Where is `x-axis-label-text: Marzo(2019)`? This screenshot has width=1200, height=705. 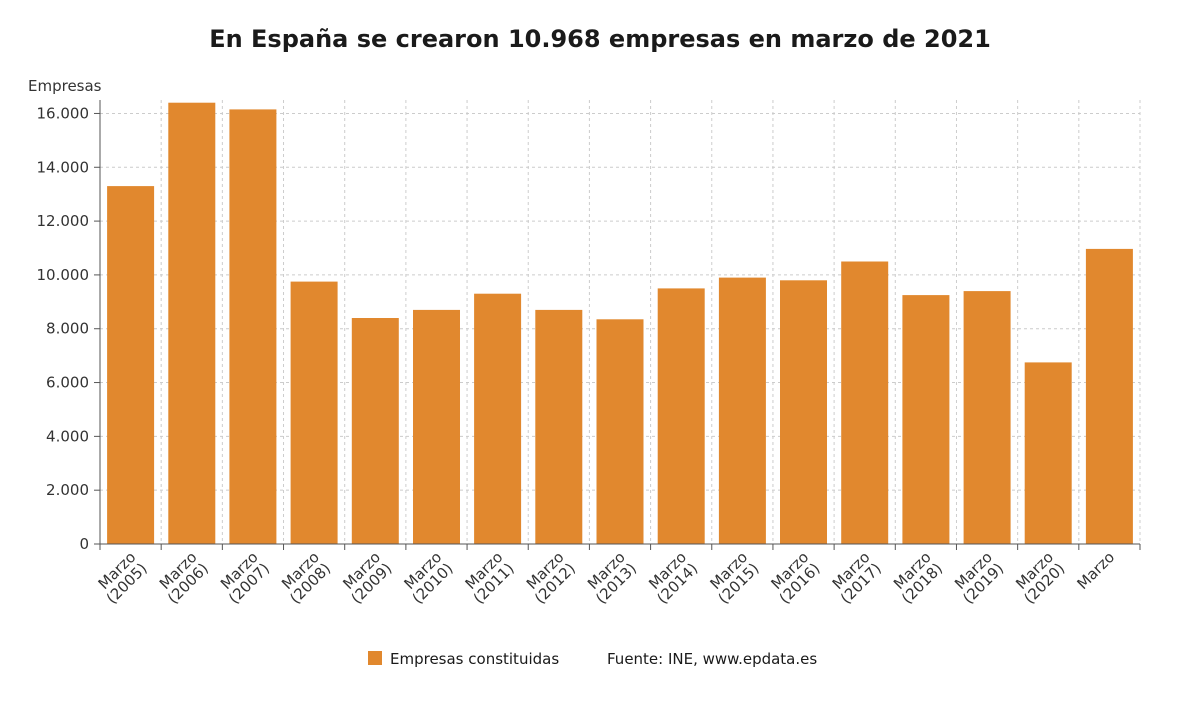
x-axis-label-text: Marzo(2019) is located at coordinates (977, 577).